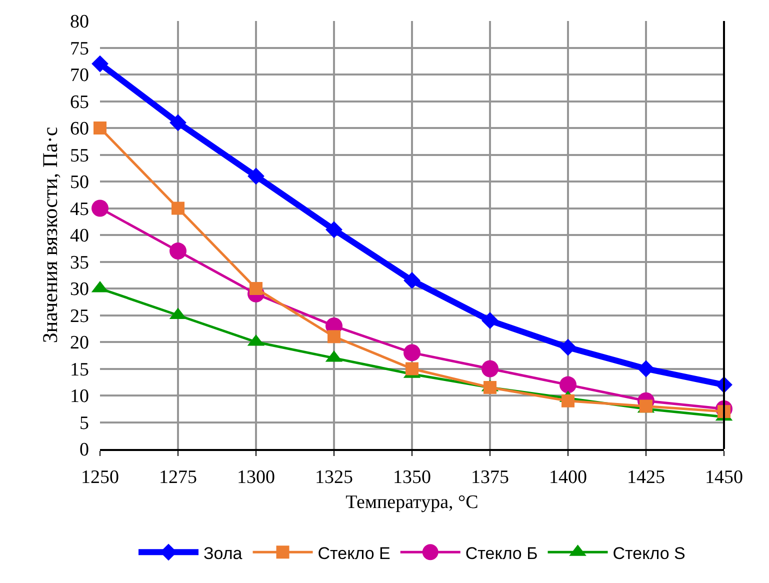 Image resolution: width=769 pixels, height=583 pixels. Describe the element at coordinates (79, 22) in the screenshot. I see `y-tick-label: 80` at that location.